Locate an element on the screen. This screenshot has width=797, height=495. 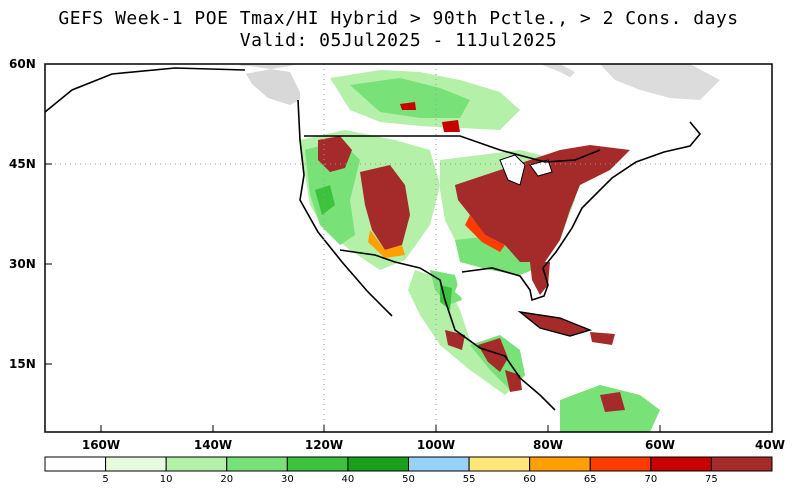
colorbar-tick-label: 5 is located at coordinates (105, 479).